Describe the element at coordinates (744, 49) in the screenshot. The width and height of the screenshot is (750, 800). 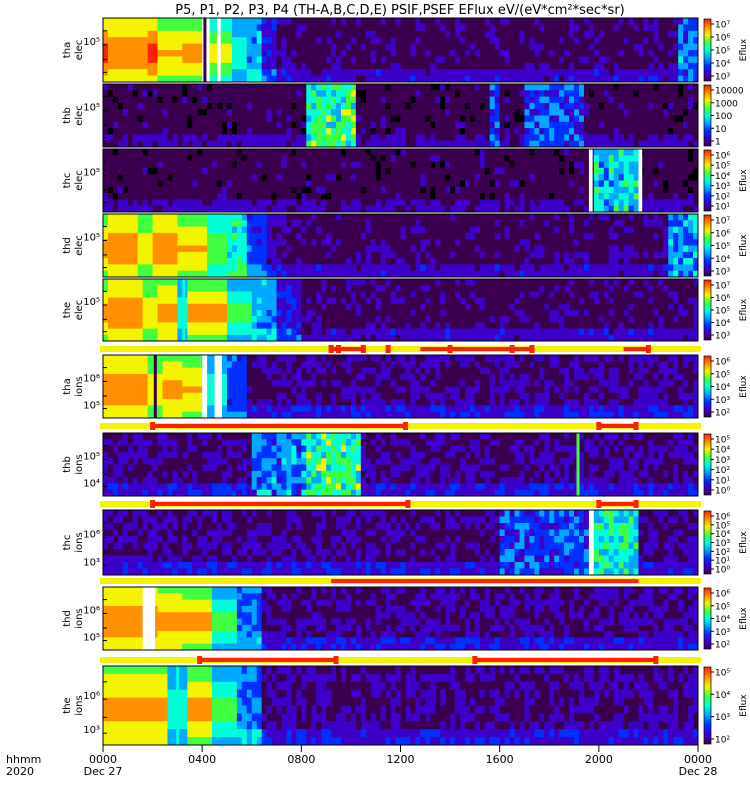
I see `colorbar-label: Eflux` at that location.